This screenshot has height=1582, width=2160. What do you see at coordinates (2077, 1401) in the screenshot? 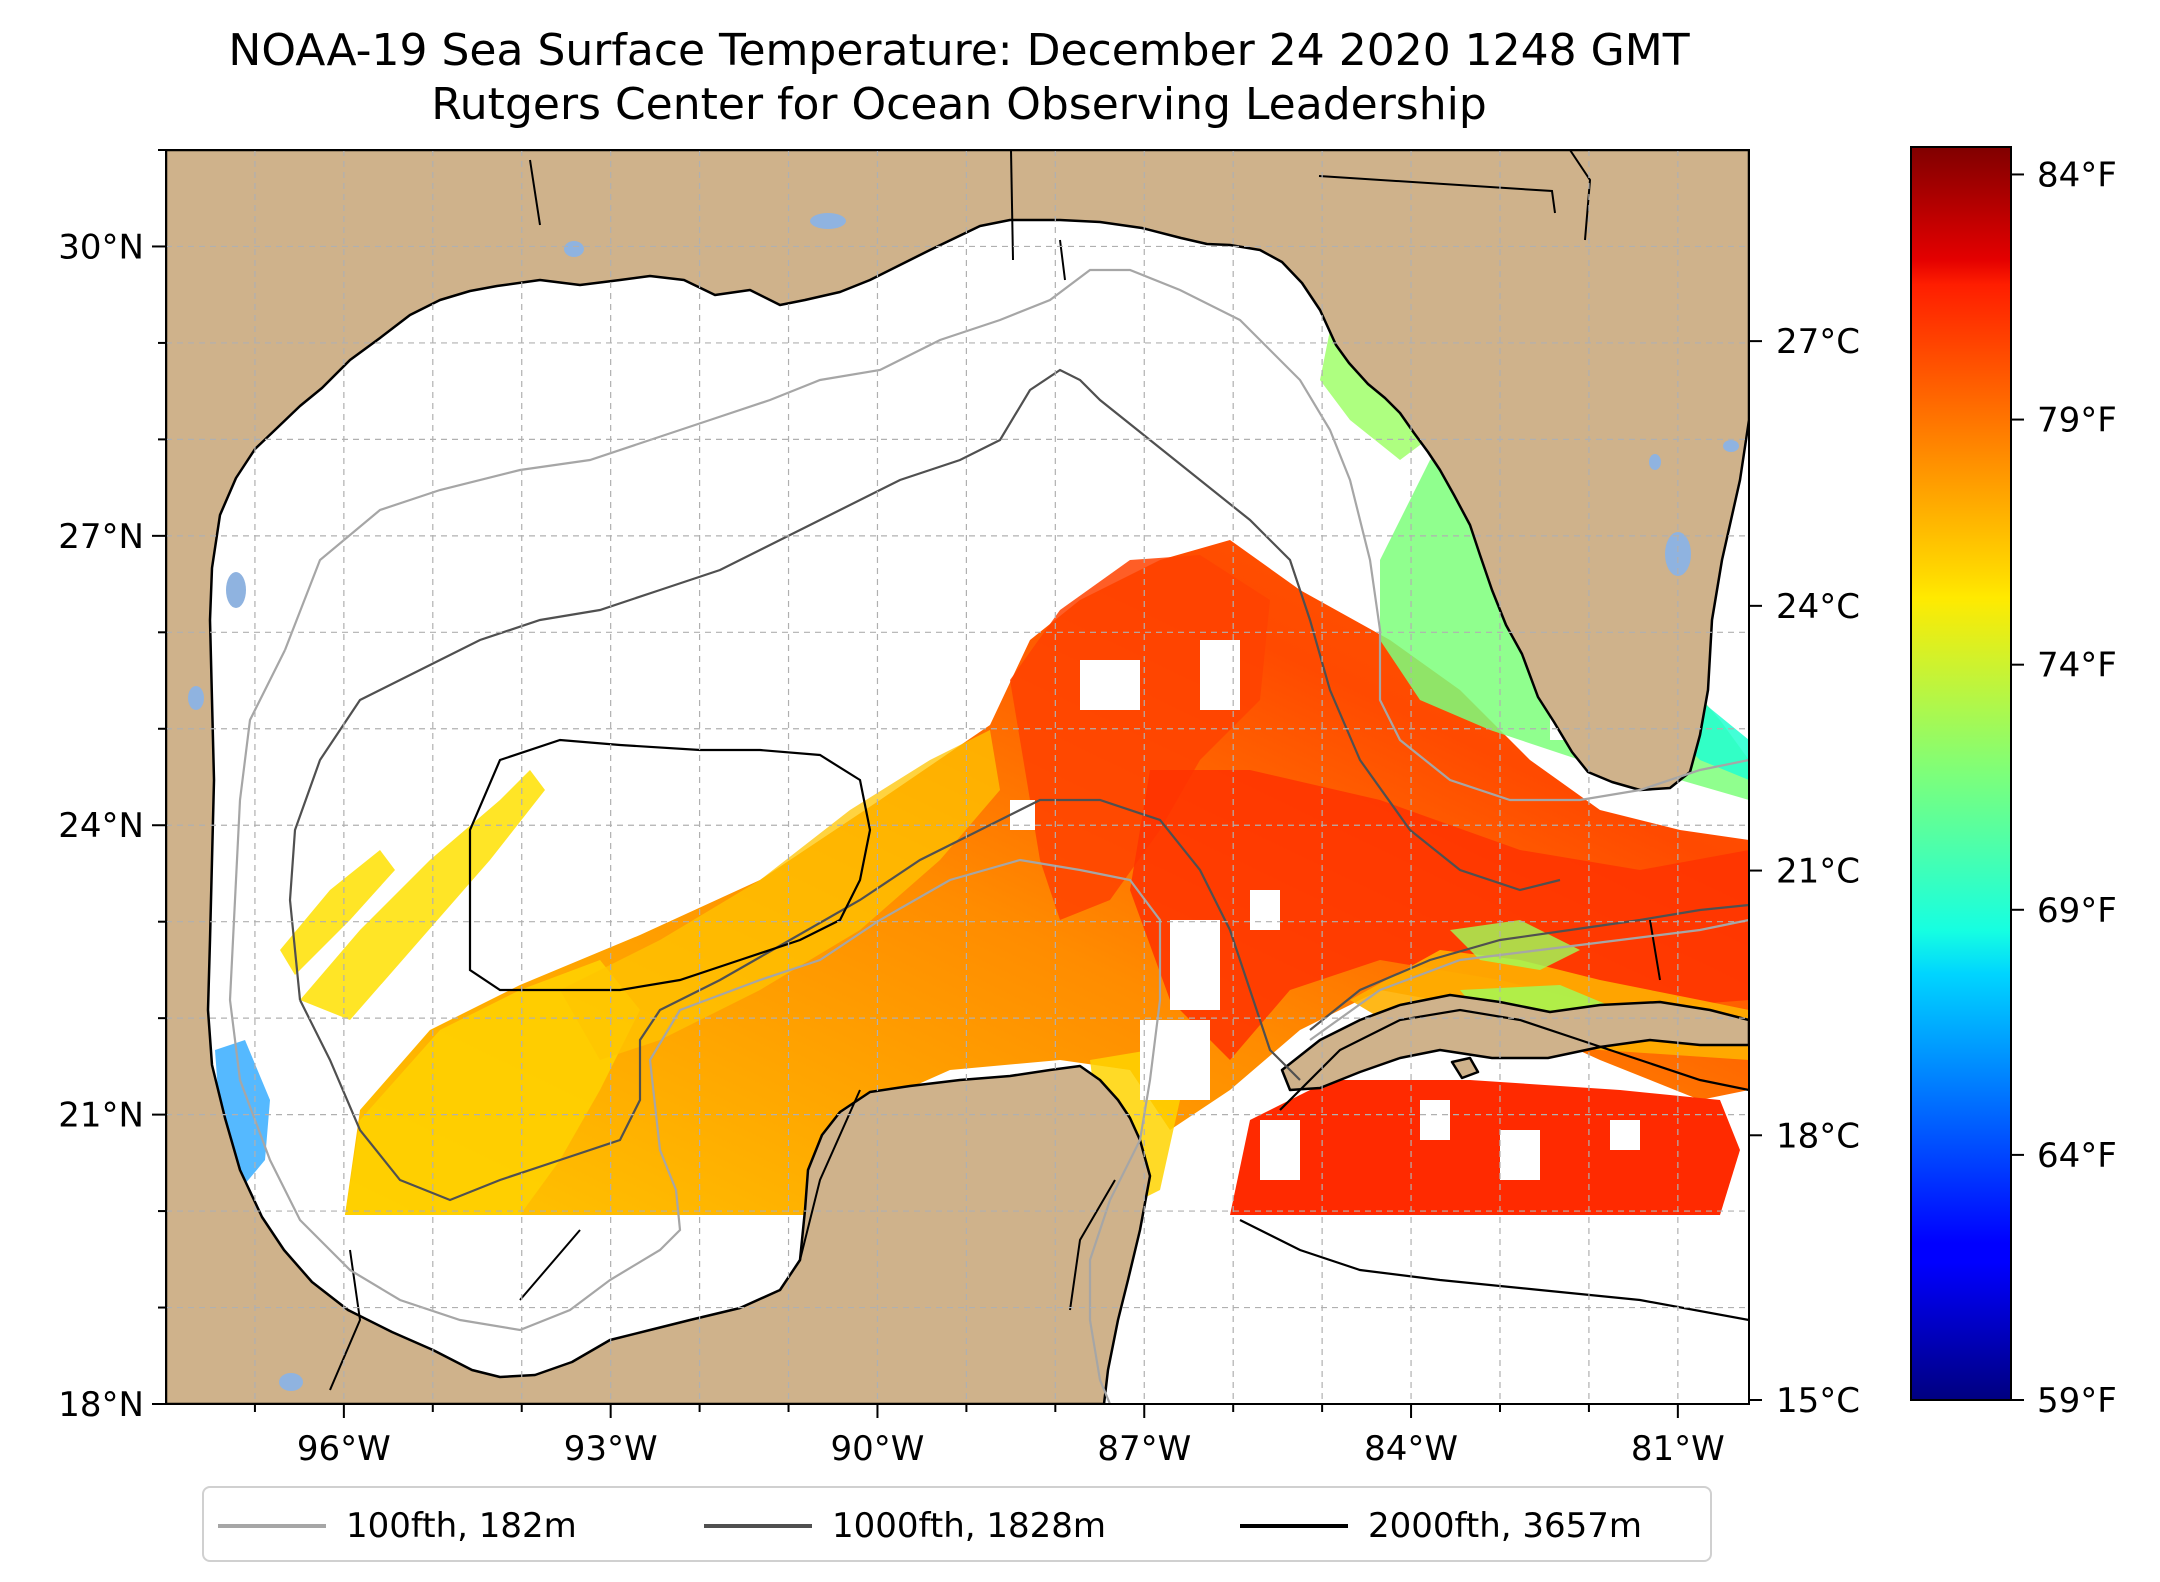
I see `fahrenheit-tick-label: 59°F` at bounding box center [2077, 1401].